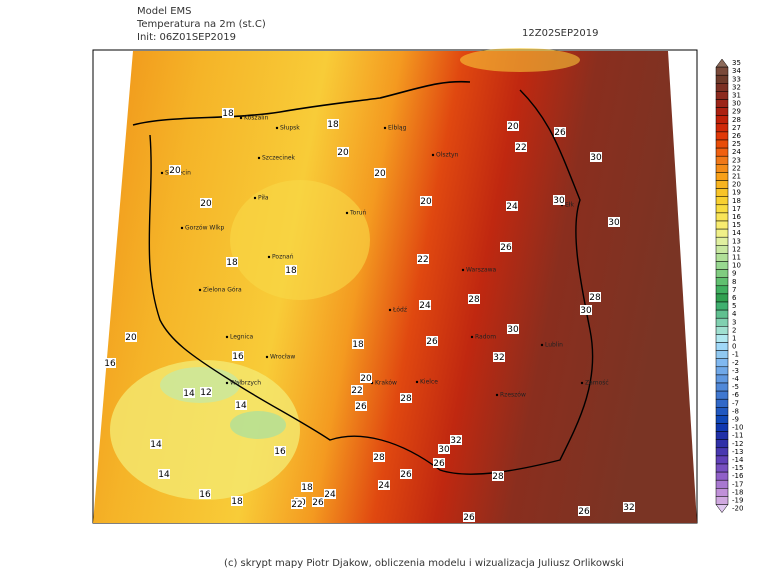 This screenshot has width=768, height=580. Describe the element at coordinates (734, 347) in the screenshot. I see `colorbar-label: 0` at that location.